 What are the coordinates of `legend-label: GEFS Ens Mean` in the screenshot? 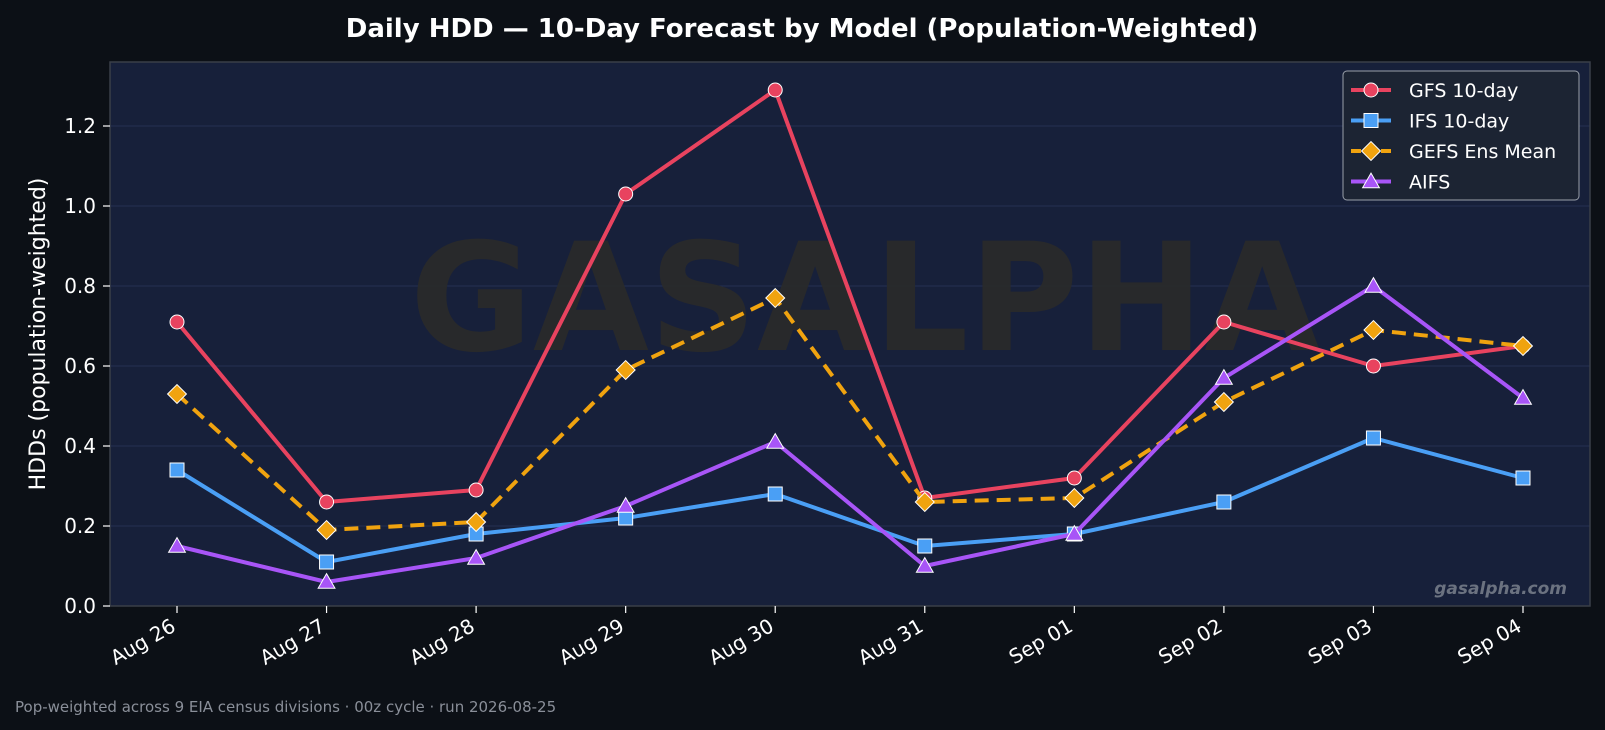 It's located at (1482, 152).